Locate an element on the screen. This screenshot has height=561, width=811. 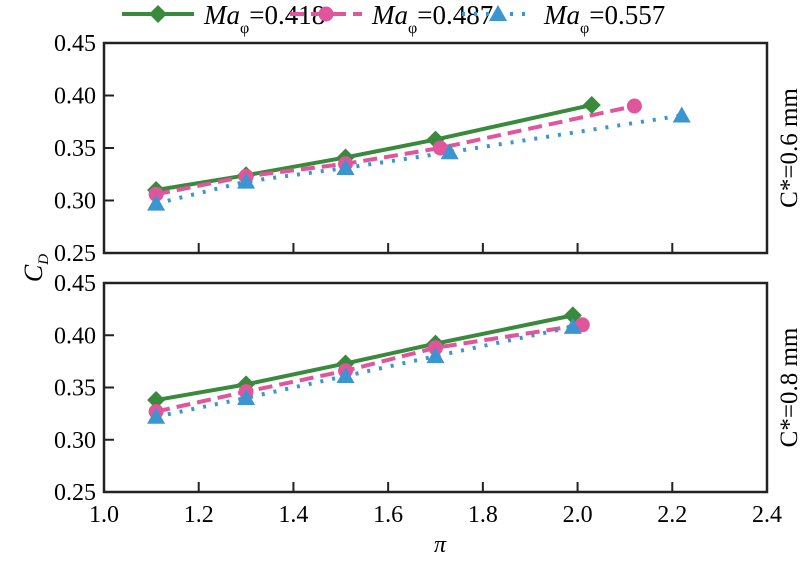
y-axis-label: CD is located at coordinates (35, 268).